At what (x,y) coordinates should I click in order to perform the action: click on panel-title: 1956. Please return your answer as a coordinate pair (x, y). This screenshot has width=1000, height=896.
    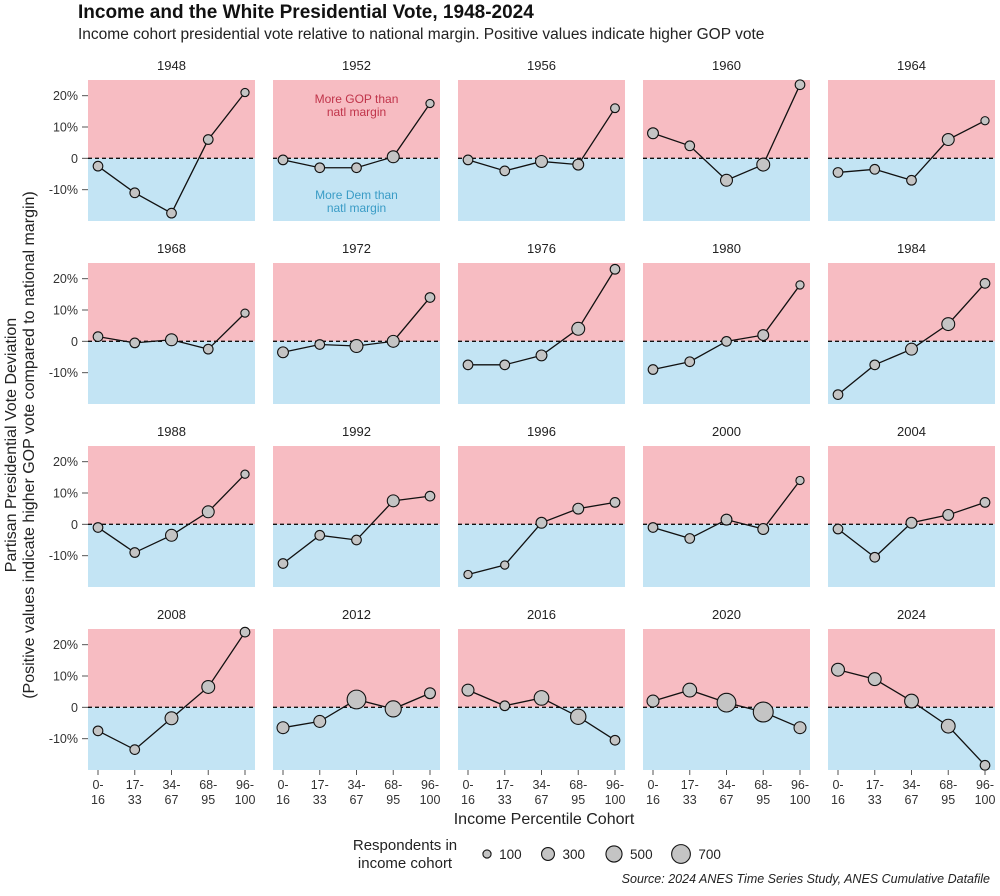
    Looking at the image, I should click on (541, 65).